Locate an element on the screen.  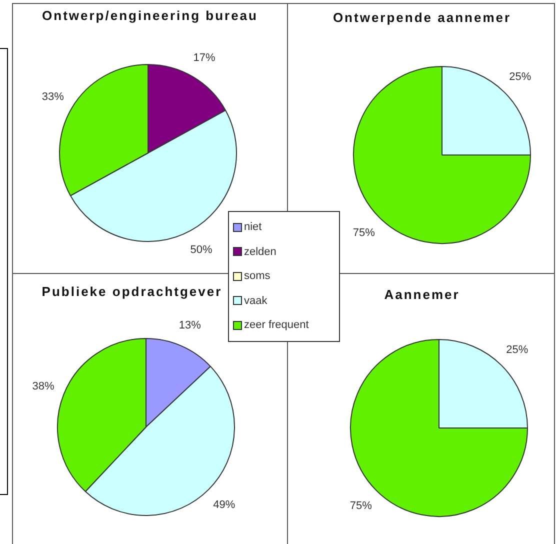
chart-title: Ontwerp/engineering bureau is located at coordinates (150, 15).